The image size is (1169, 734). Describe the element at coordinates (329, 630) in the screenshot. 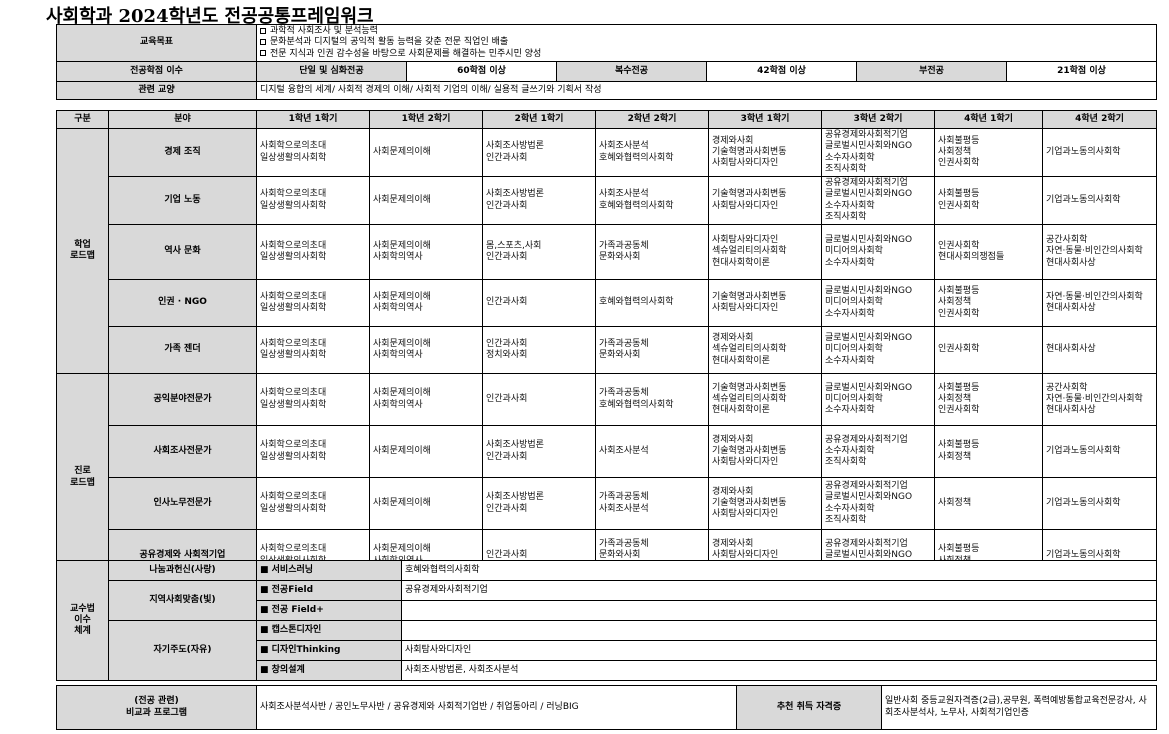

I see `teaching-item-label: ■ 캡스톤디자인` at that location.